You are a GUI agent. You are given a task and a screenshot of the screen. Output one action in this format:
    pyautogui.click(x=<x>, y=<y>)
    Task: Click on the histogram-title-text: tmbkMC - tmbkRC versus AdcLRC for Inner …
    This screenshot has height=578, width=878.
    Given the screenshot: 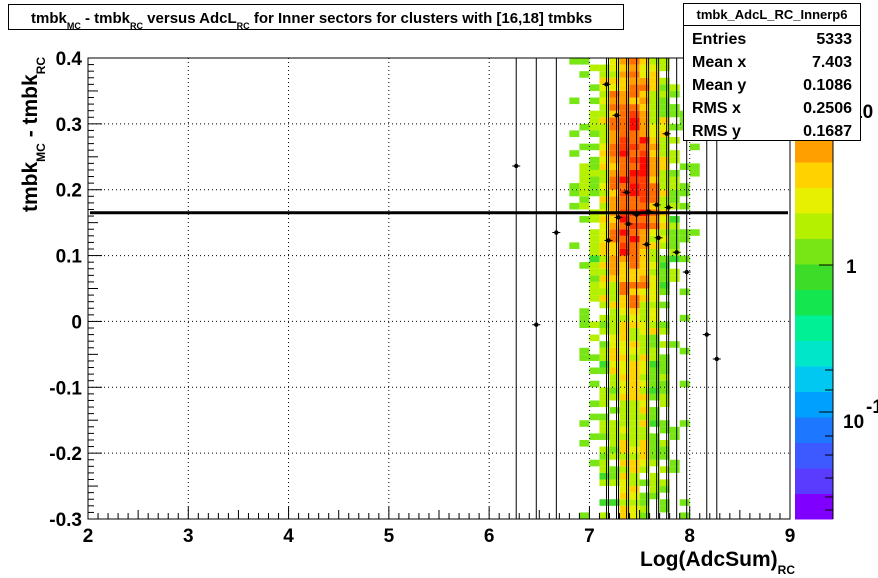 What is the action you would take?
    pyautogui.click(x=311, y=20)
    